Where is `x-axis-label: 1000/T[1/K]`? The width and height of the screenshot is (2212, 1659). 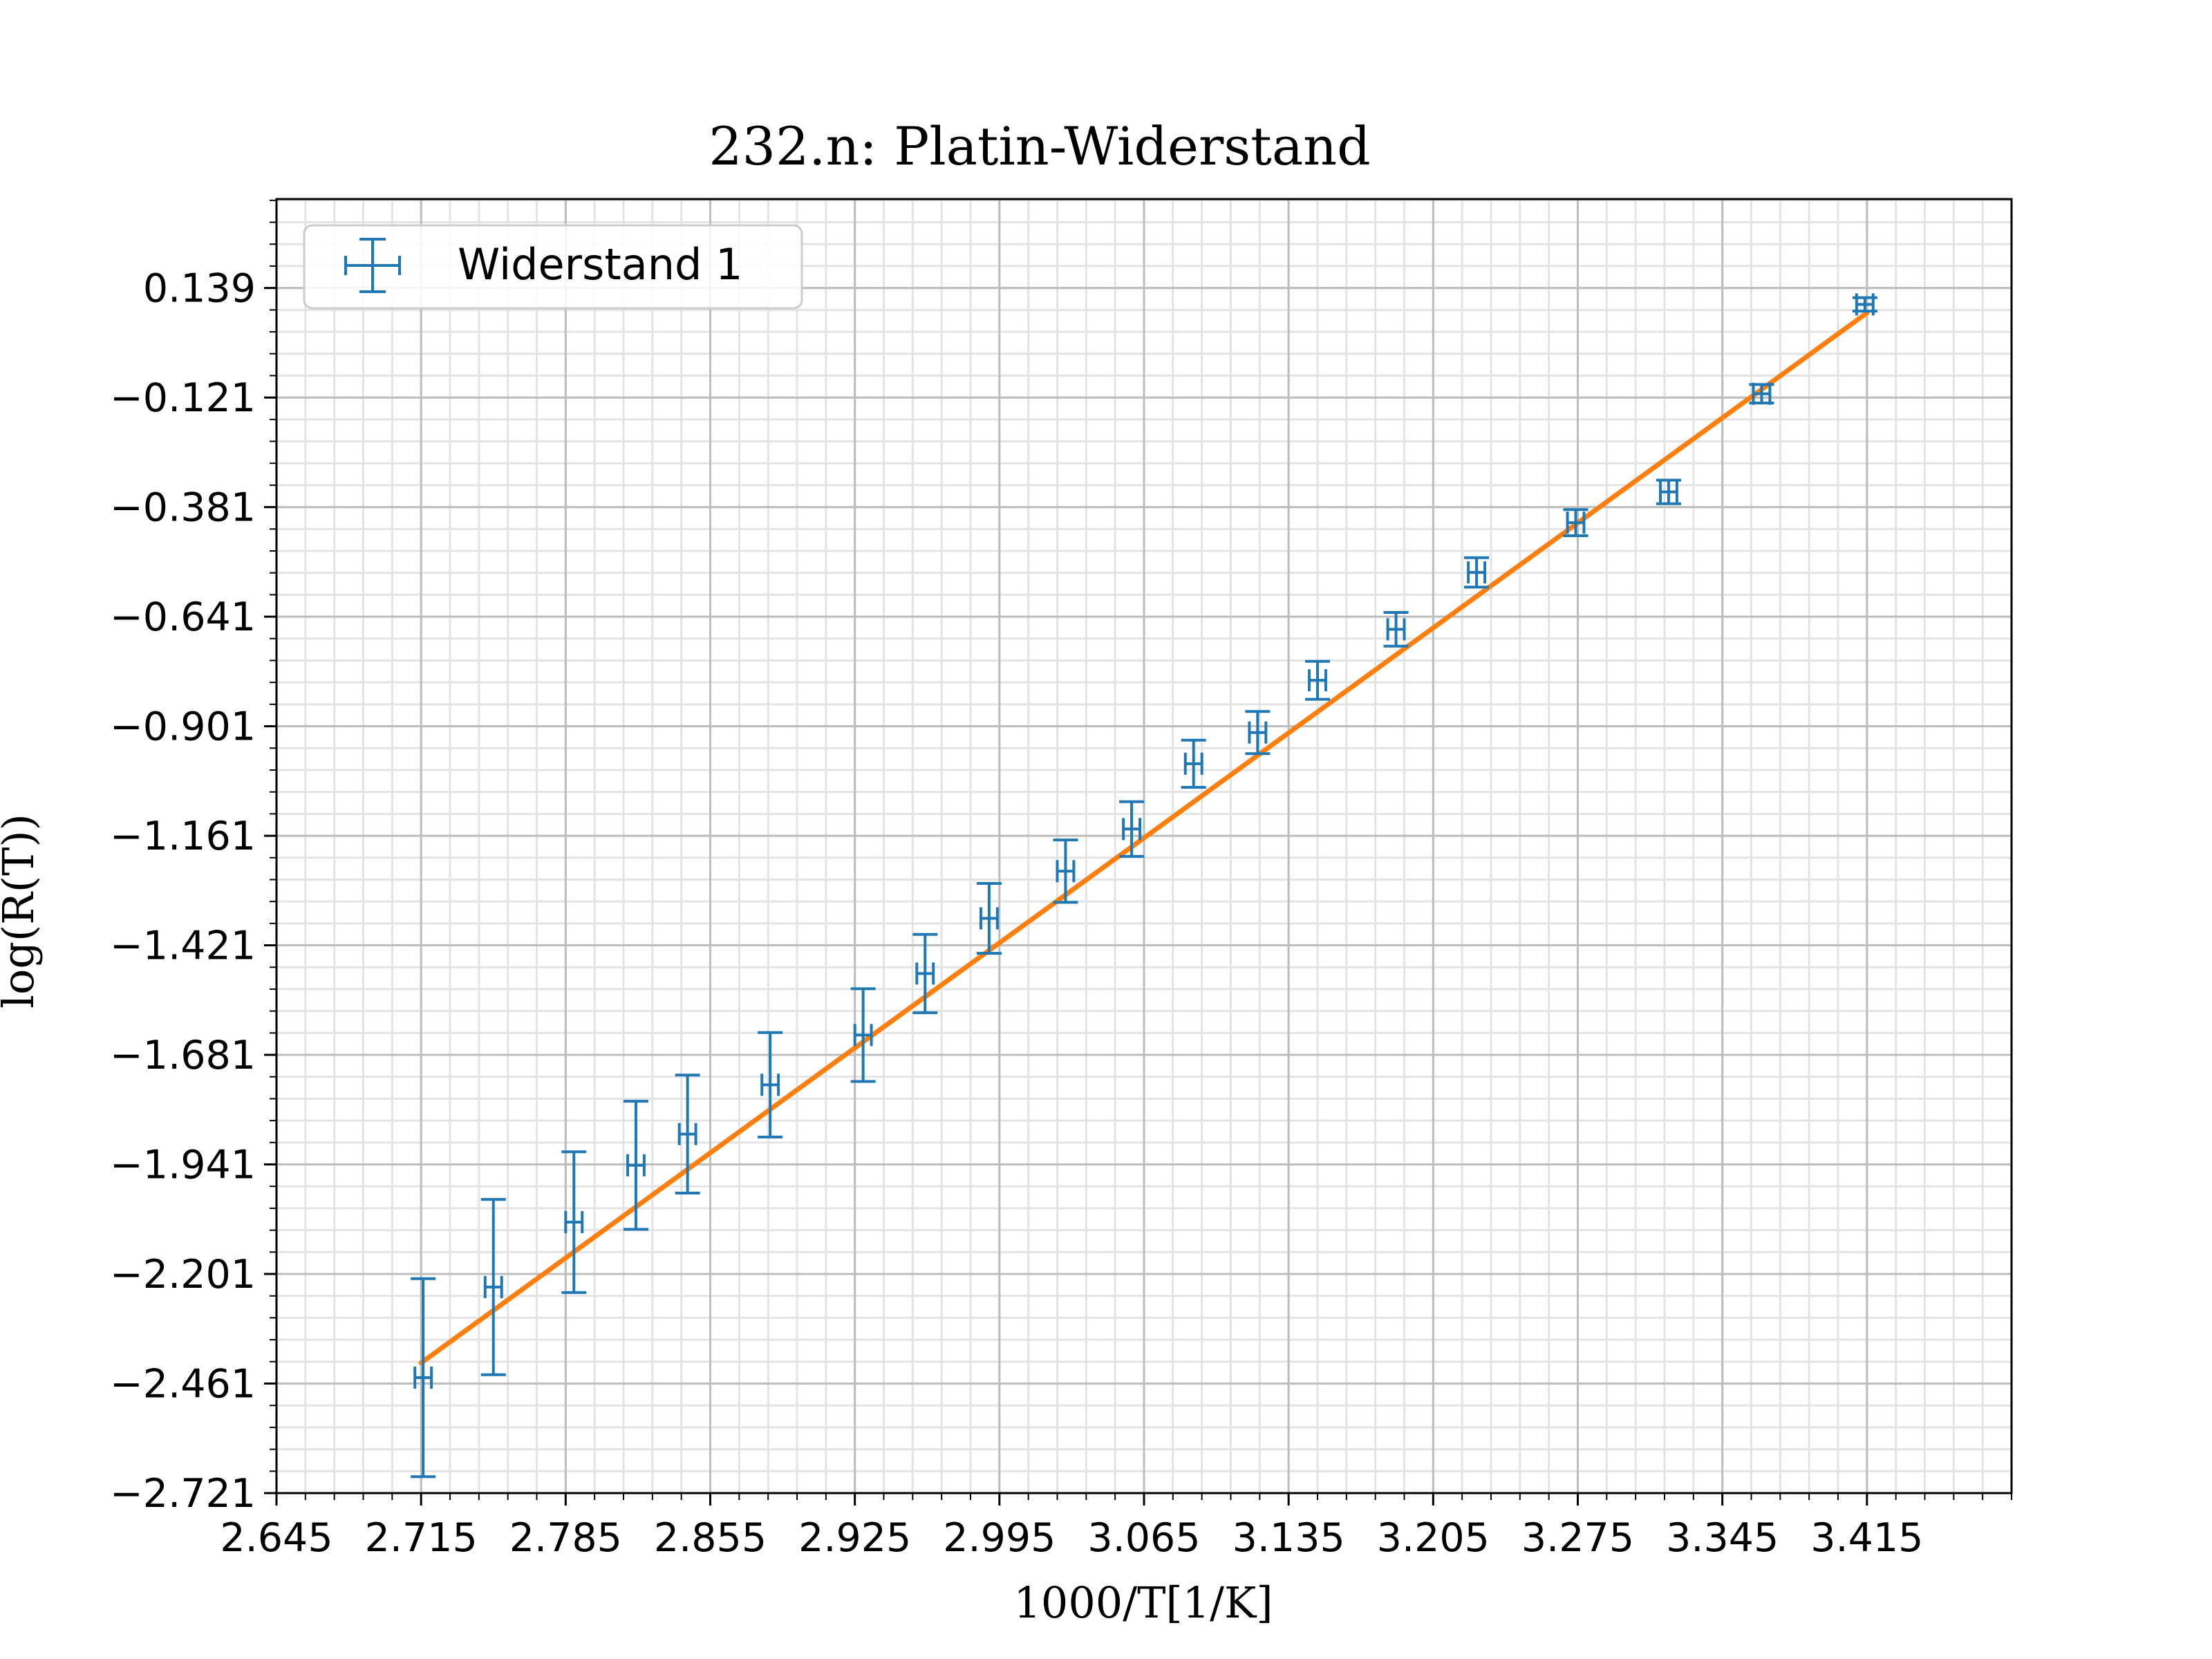
x-axis-label: 1000/T[1/K] is located at coordinates (1143, 1602).